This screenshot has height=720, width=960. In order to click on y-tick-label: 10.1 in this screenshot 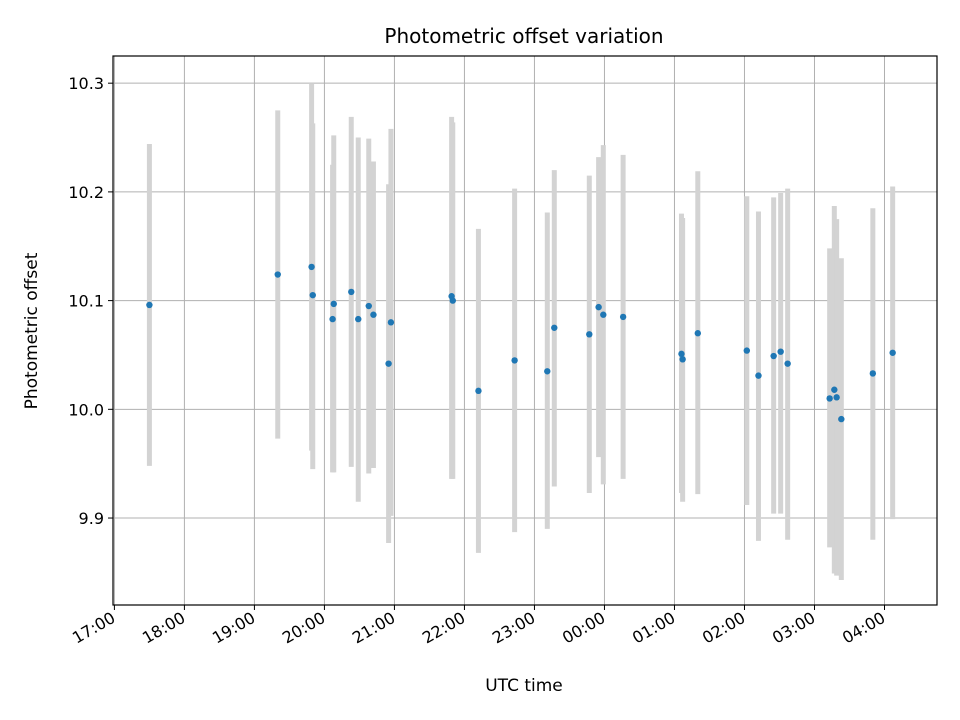, I will do `click(86, 301)`.